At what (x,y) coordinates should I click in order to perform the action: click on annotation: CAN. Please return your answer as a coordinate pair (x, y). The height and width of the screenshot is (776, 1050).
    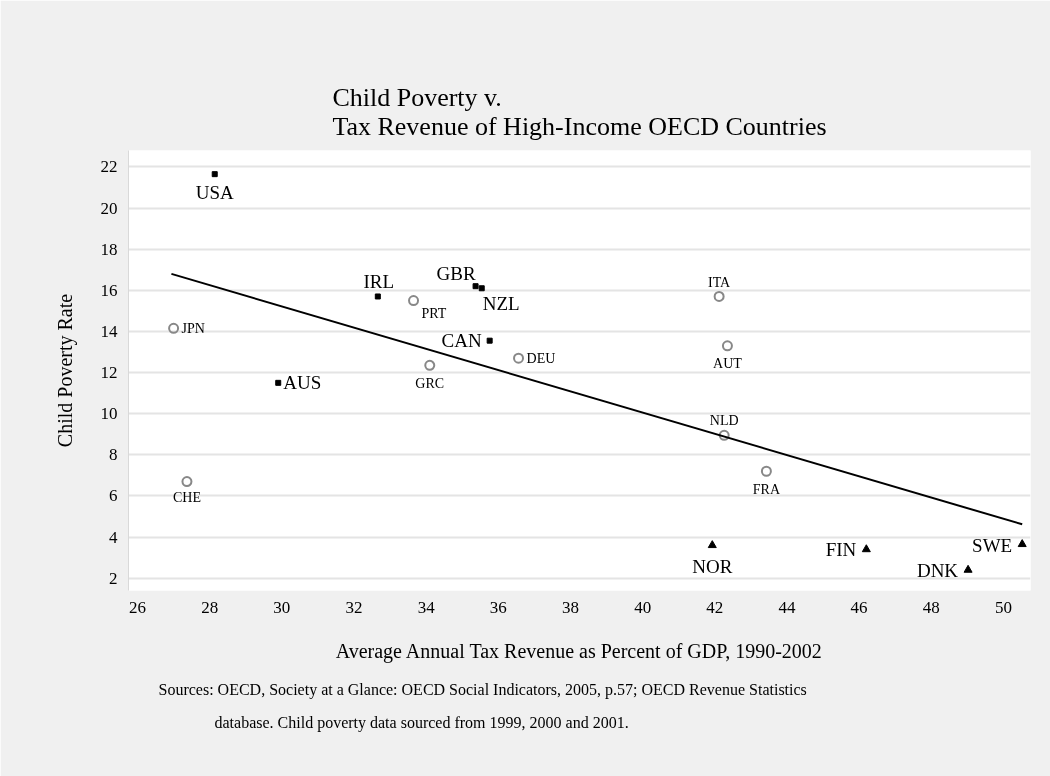
    Looking at the image, I should click on (461, 341).